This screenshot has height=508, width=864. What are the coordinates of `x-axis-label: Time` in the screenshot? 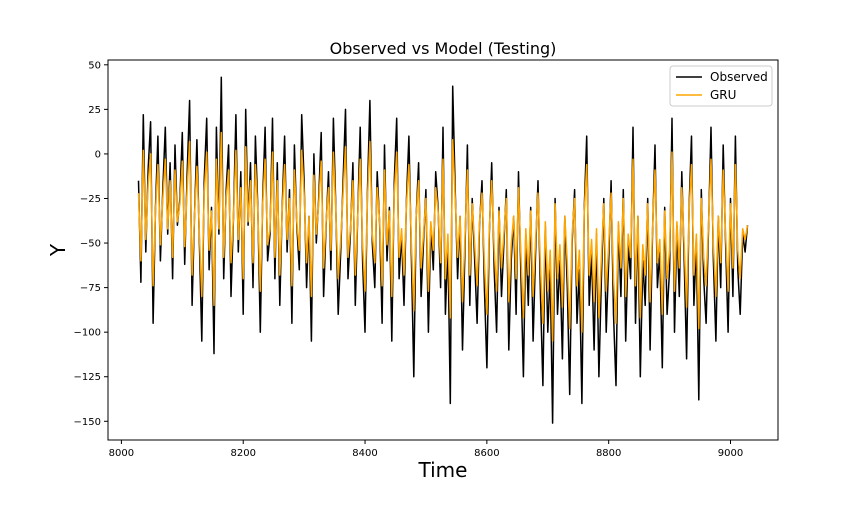 It's located at (443, 470).